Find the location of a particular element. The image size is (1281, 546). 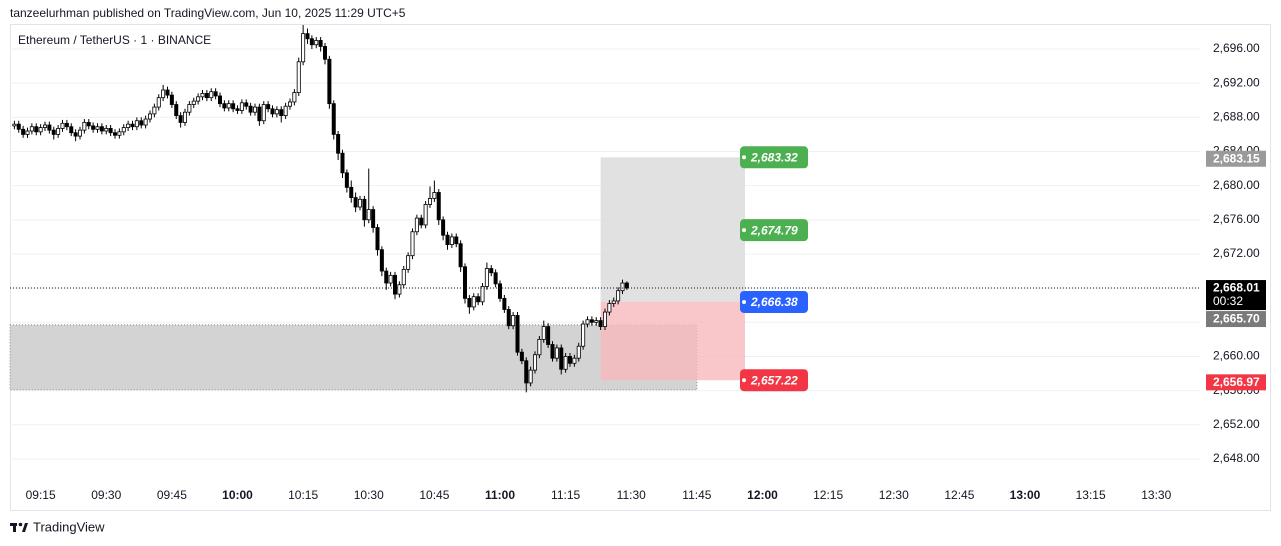

price-label: 2,656.97 is located at coordinates (1236, 382).